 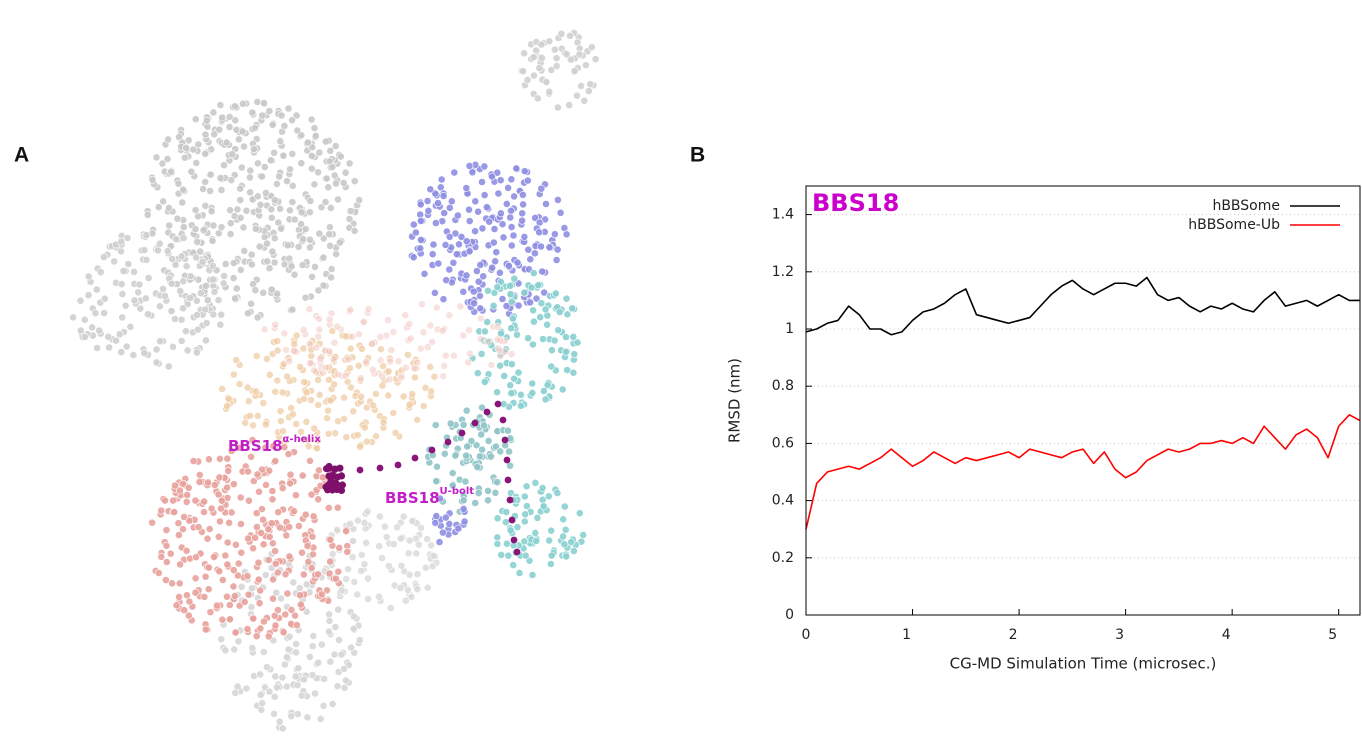 What do you see at coordinates (1082, 306) in the screenshot?
I see `series-line` at bounding box center [1082, 306].